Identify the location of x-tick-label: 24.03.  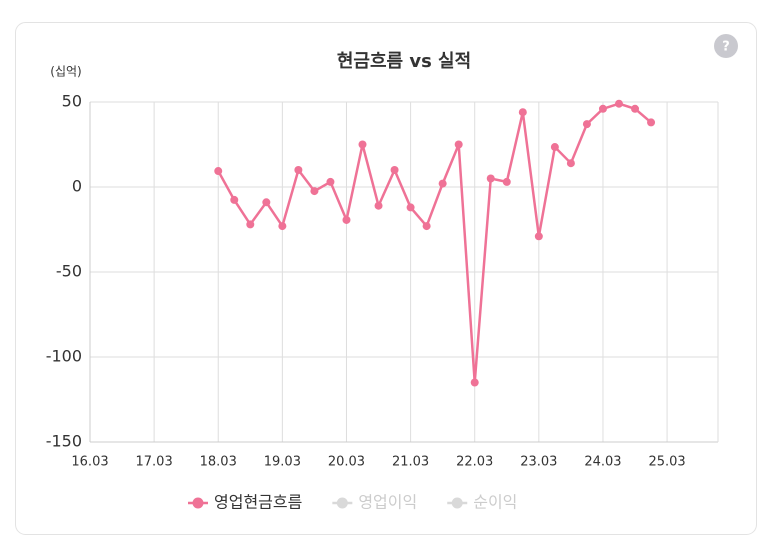
(602, 462).